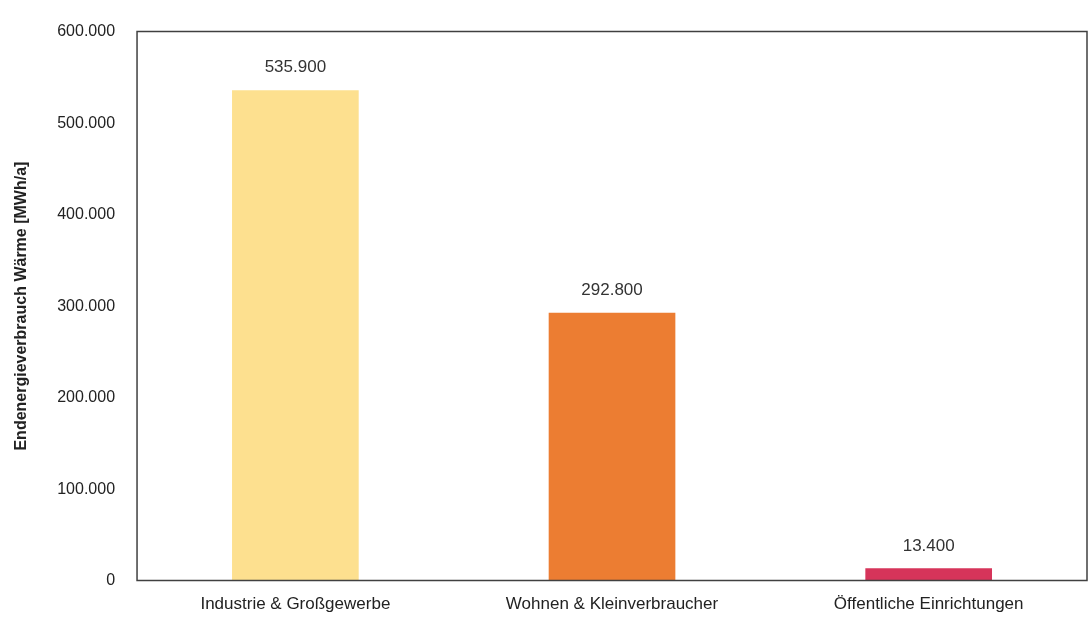 This screenshot has width=1091, height=637. Describe the element at coordinates (612, 289) in the screenshot. I see `data-label: 292.800` at that location.